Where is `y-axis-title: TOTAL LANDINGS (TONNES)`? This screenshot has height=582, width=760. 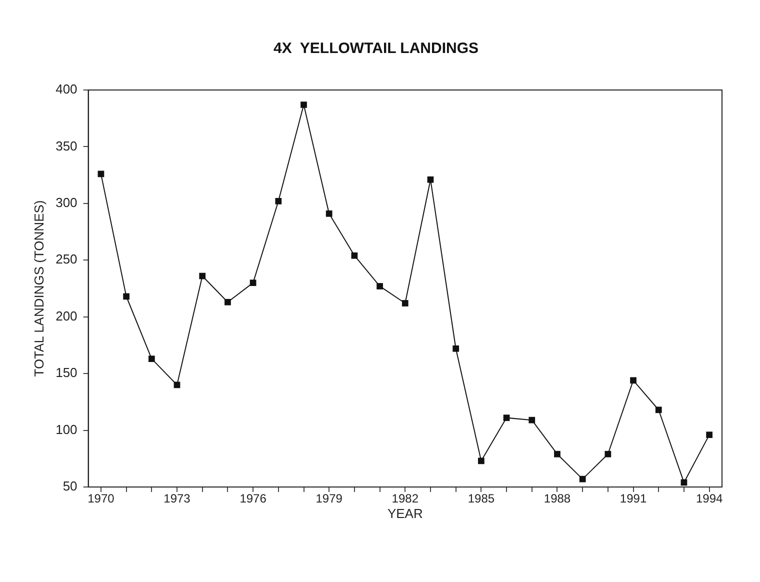
y-axis-title: TOTAL LANDINGS (TONNES) is located at coordinates (38, 288).